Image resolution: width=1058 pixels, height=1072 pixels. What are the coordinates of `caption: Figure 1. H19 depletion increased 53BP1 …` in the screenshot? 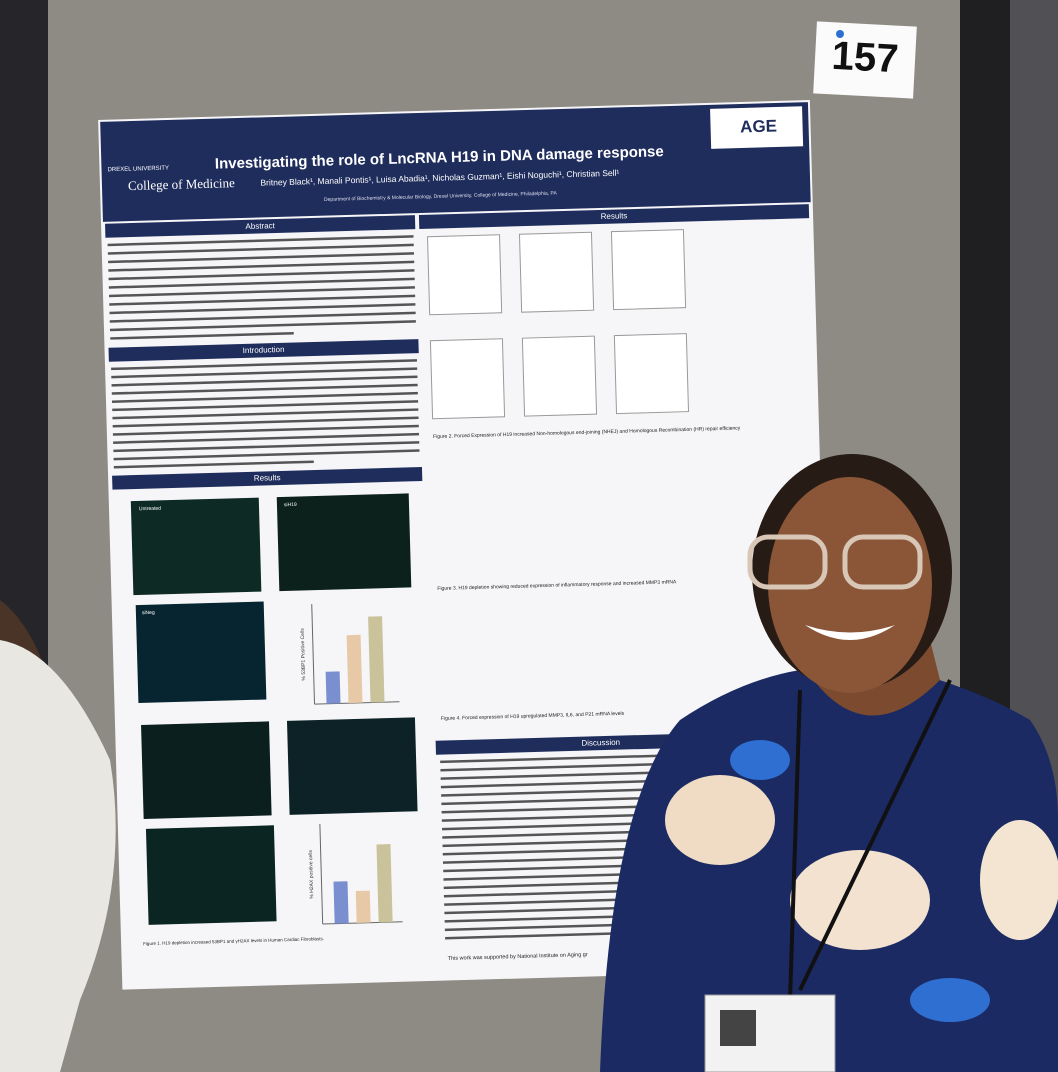 It's located at (233, 941).